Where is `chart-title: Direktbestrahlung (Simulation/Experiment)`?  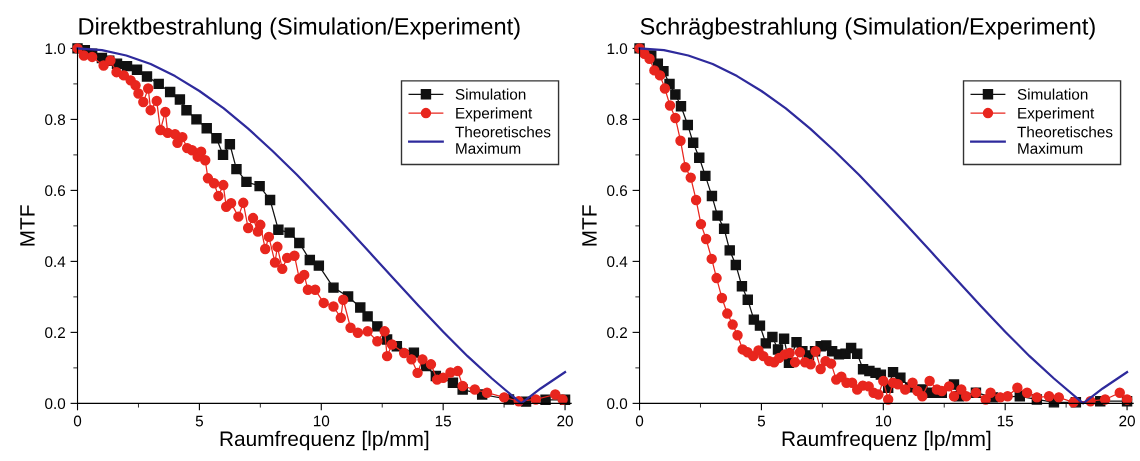 chart-title: Direktbestrahlung (Simulation/Experiment) is located at coordinates (299, 28).